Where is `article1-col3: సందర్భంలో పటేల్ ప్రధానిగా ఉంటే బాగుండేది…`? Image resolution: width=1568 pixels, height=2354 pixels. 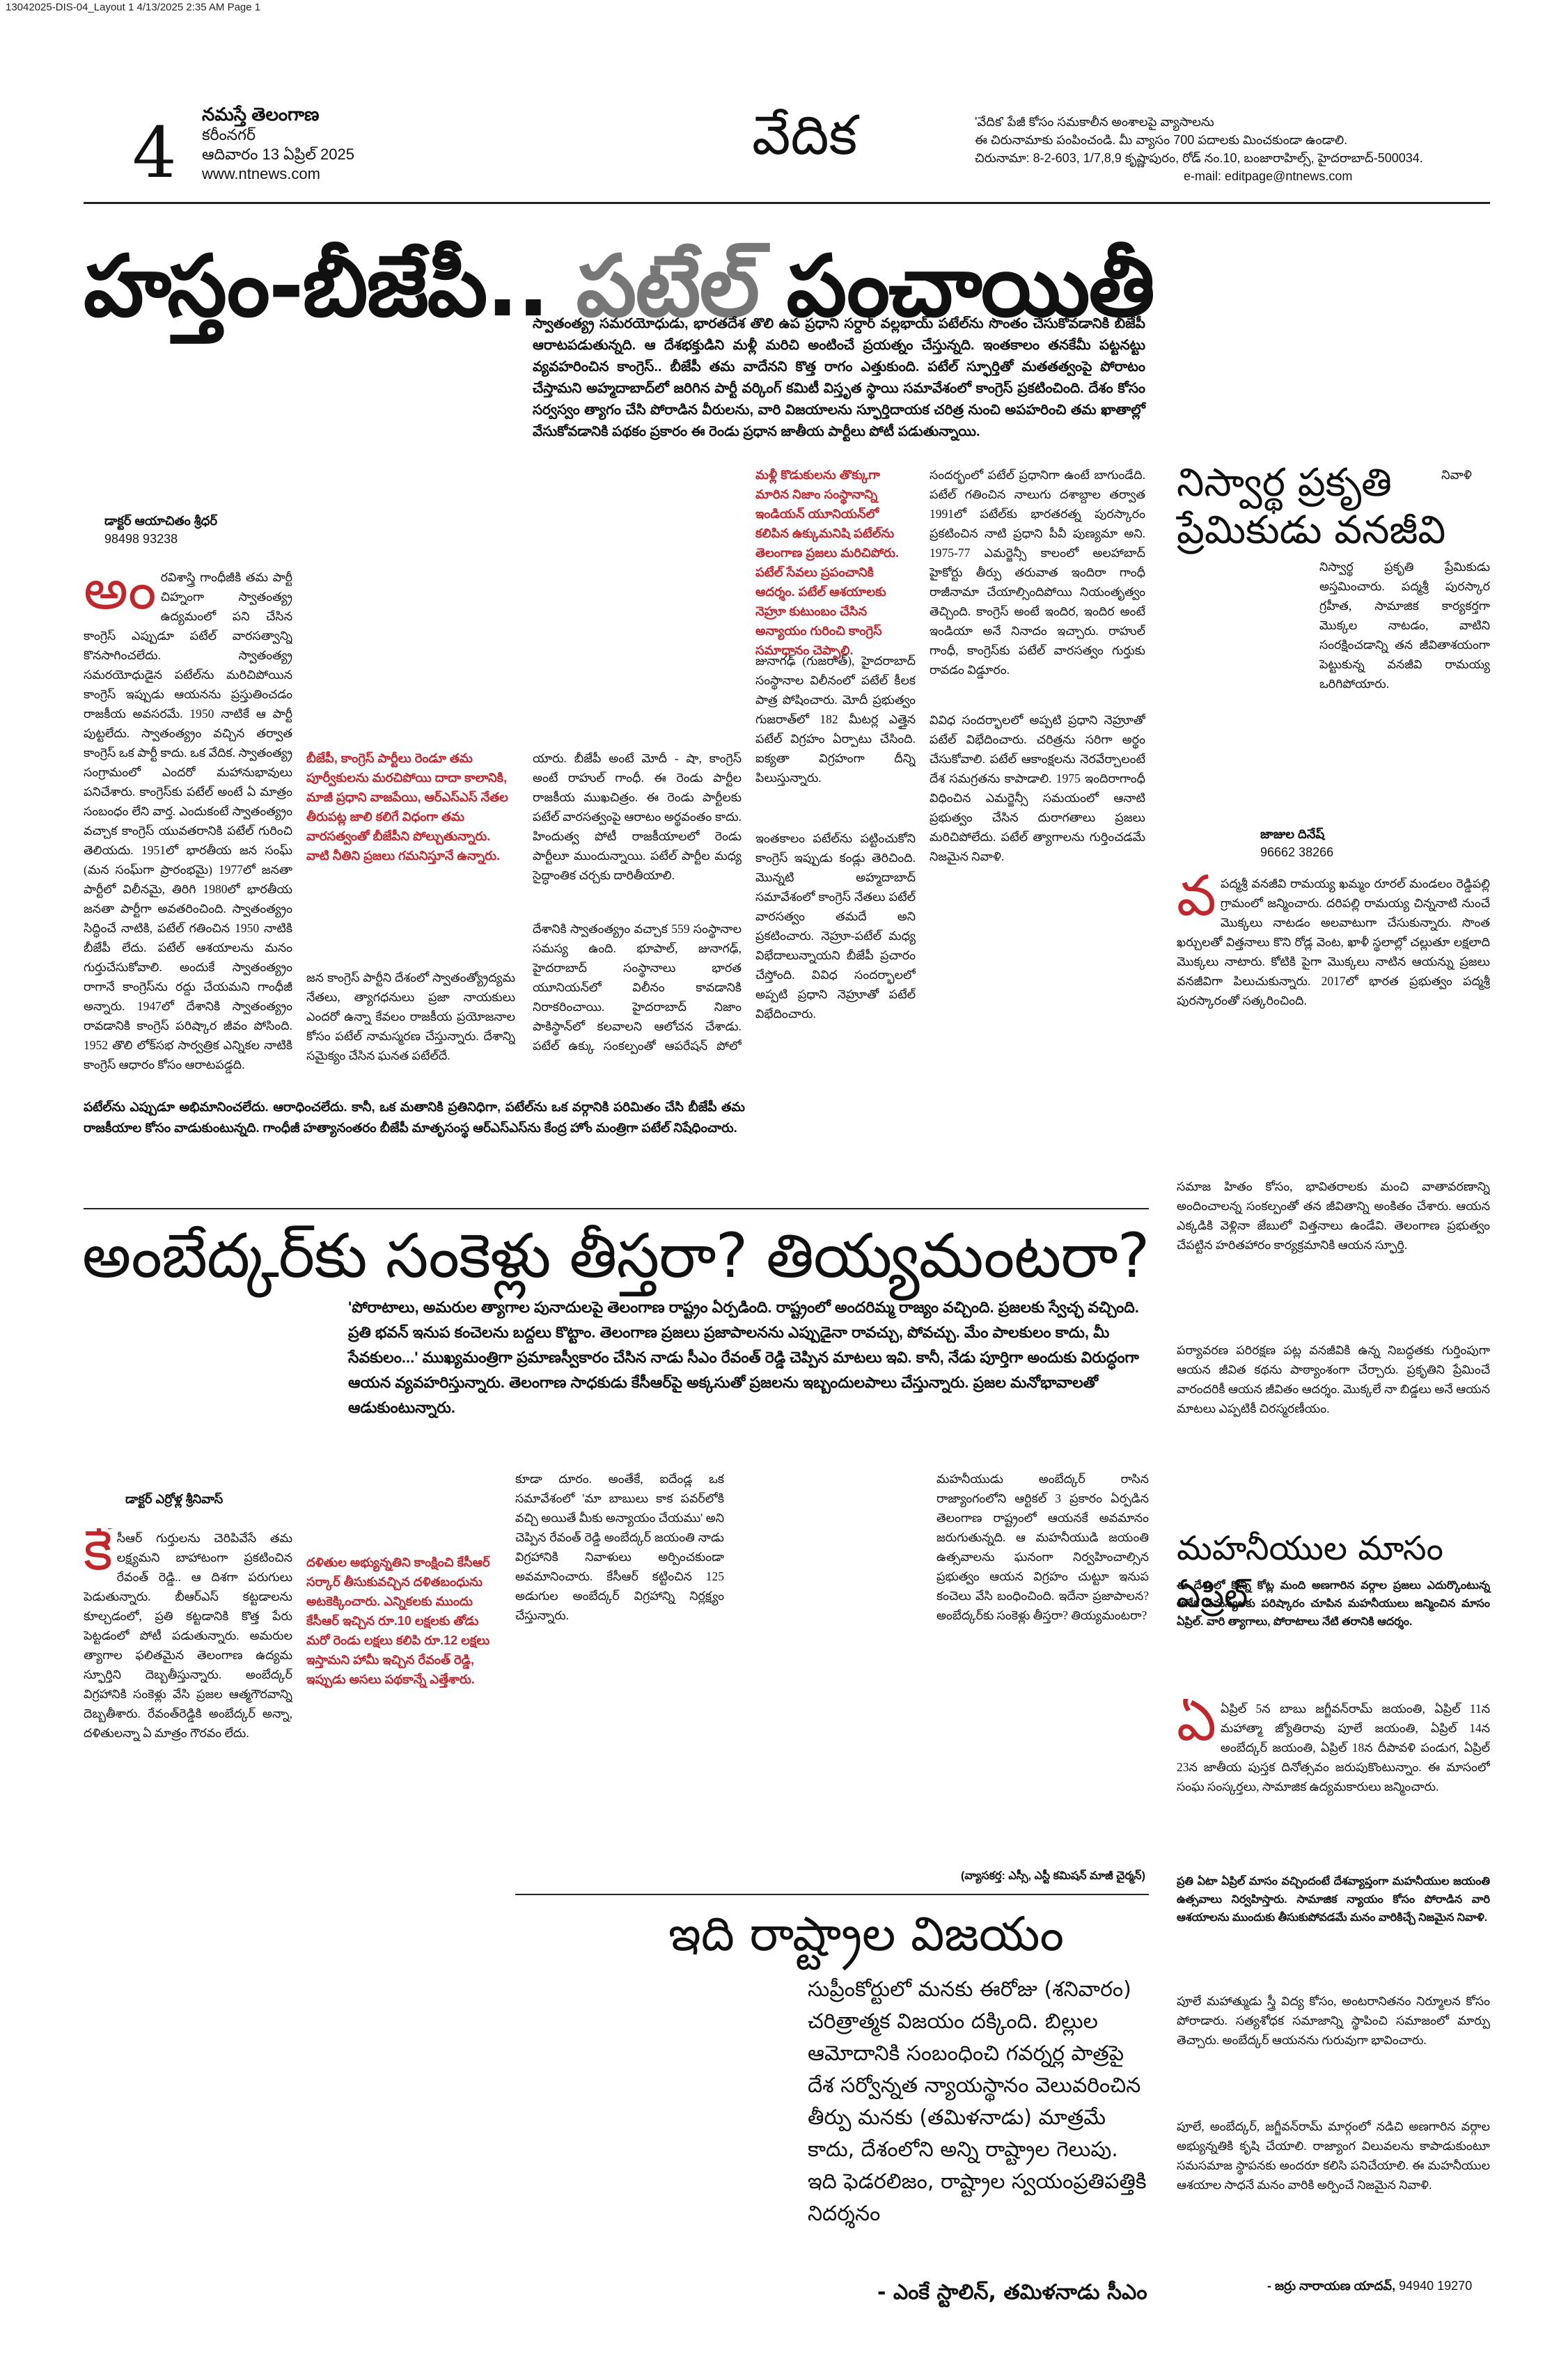 article1-col3: సందర్భంలో పటేల్ ప్రధానిగా ఉంటే బాగుండేది… is located at coordinates (1037, 572).